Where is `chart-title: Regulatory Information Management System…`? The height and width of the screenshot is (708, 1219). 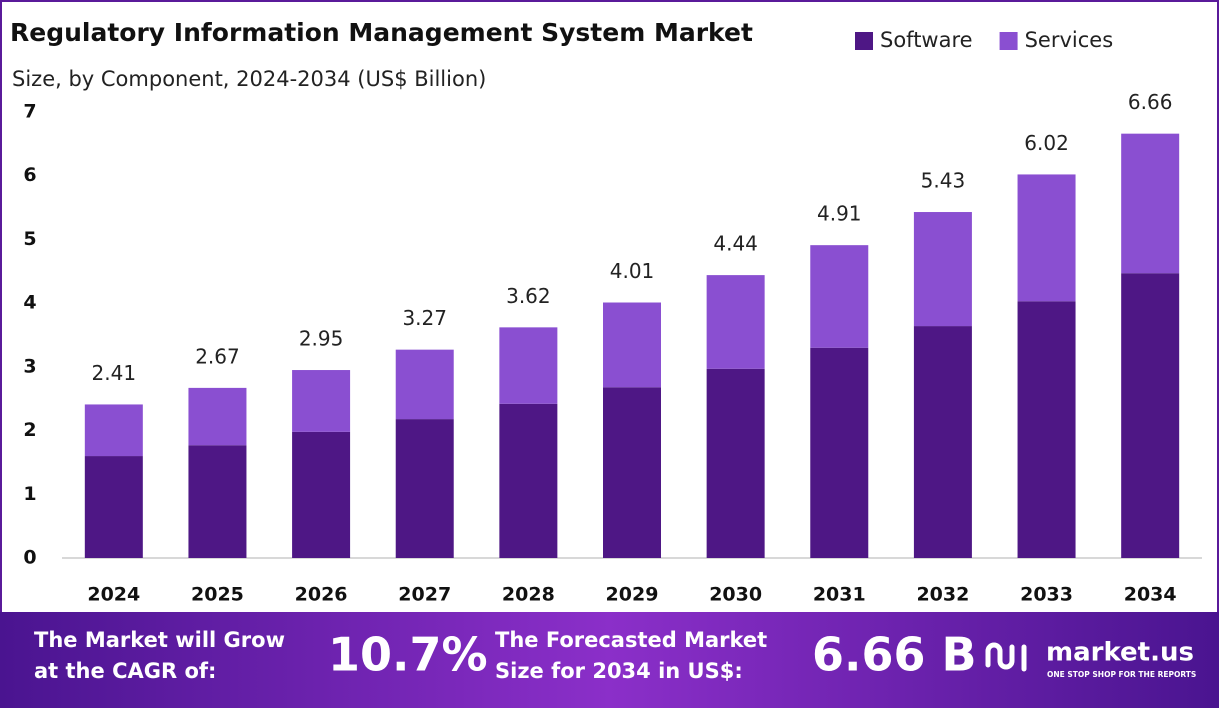 chart-title: Regulatory Information Management System… is located at coordinates (381, 32).